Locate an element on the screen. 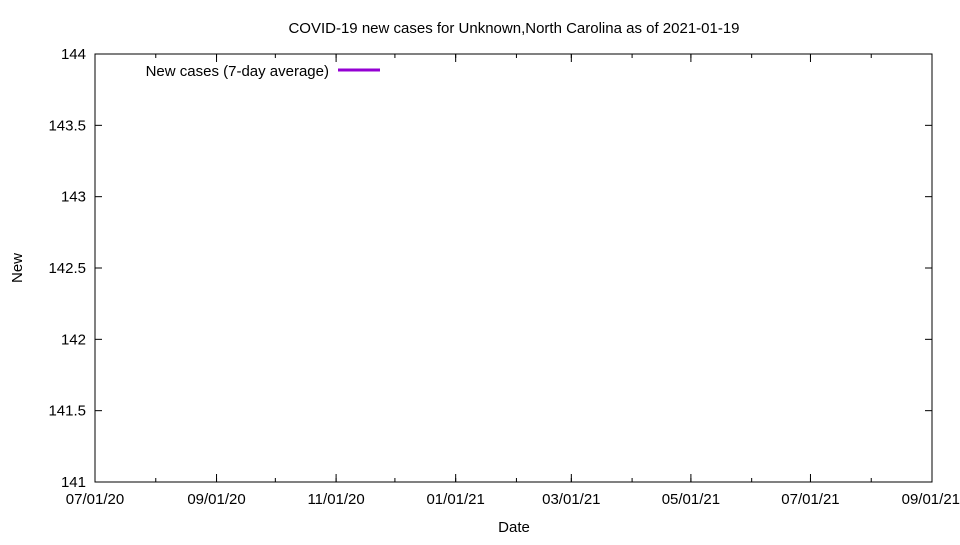  y-tick-label: 142 is located at coordinates (73, 339).